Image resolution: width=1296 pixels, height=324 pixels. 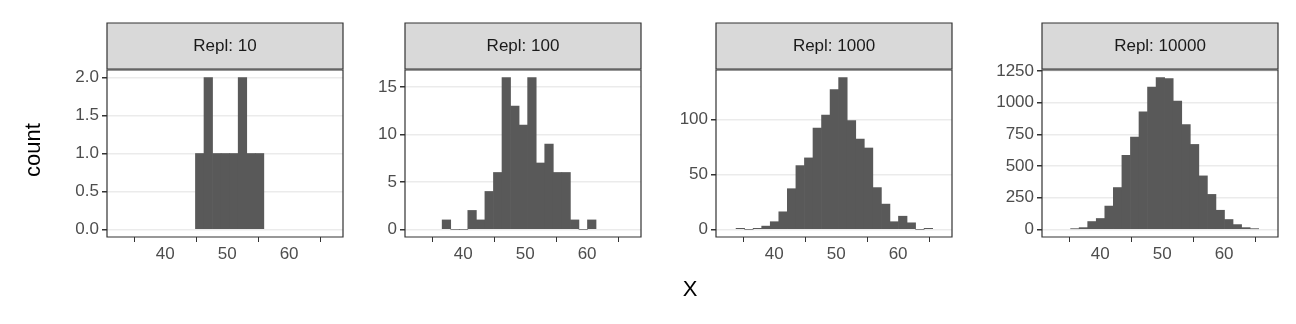 What do you see at coordinates (87, 229) in the screenshot?
I see `y-tick-label: 0.0` at bounding box center [87, 229].